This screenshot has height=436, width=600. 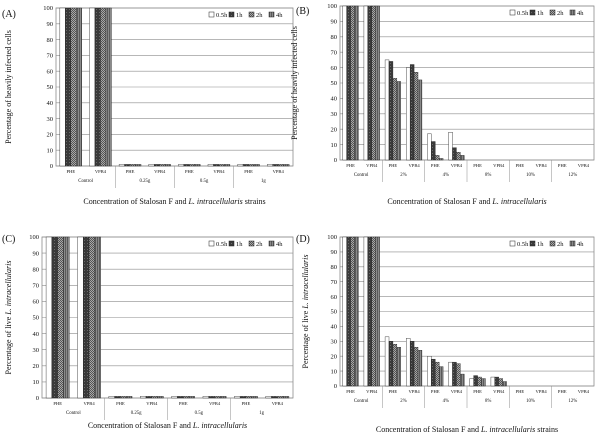 What do you see at coordinates (398, 121) in the screenshot?
I see `bar-2%-PHE-4h` at bounding box center [398, 121].